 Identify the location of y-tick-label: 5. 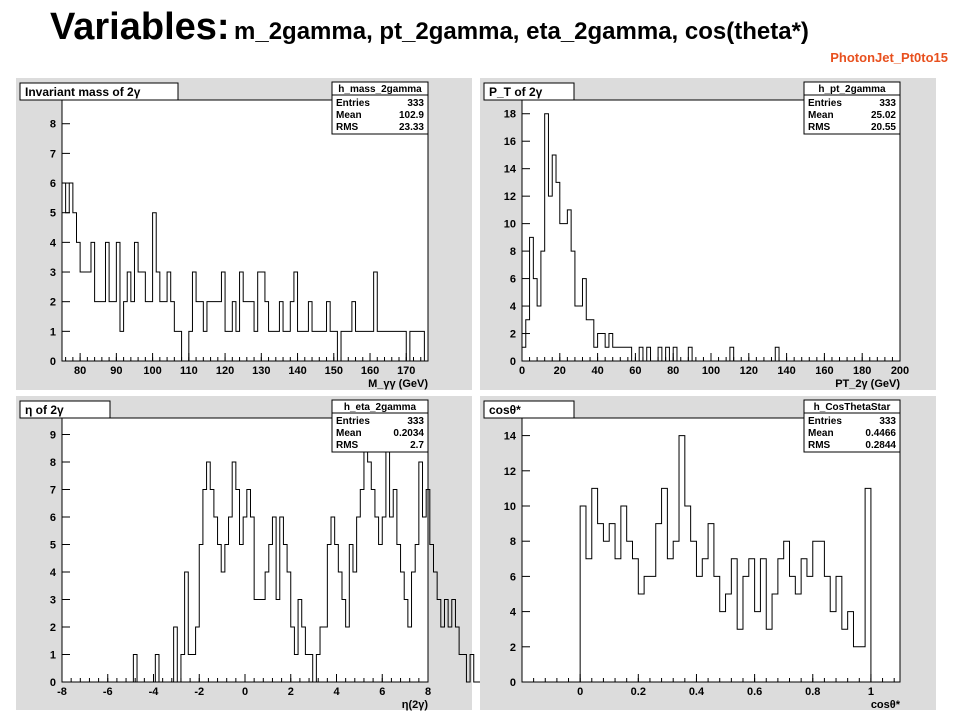
(53, 214).